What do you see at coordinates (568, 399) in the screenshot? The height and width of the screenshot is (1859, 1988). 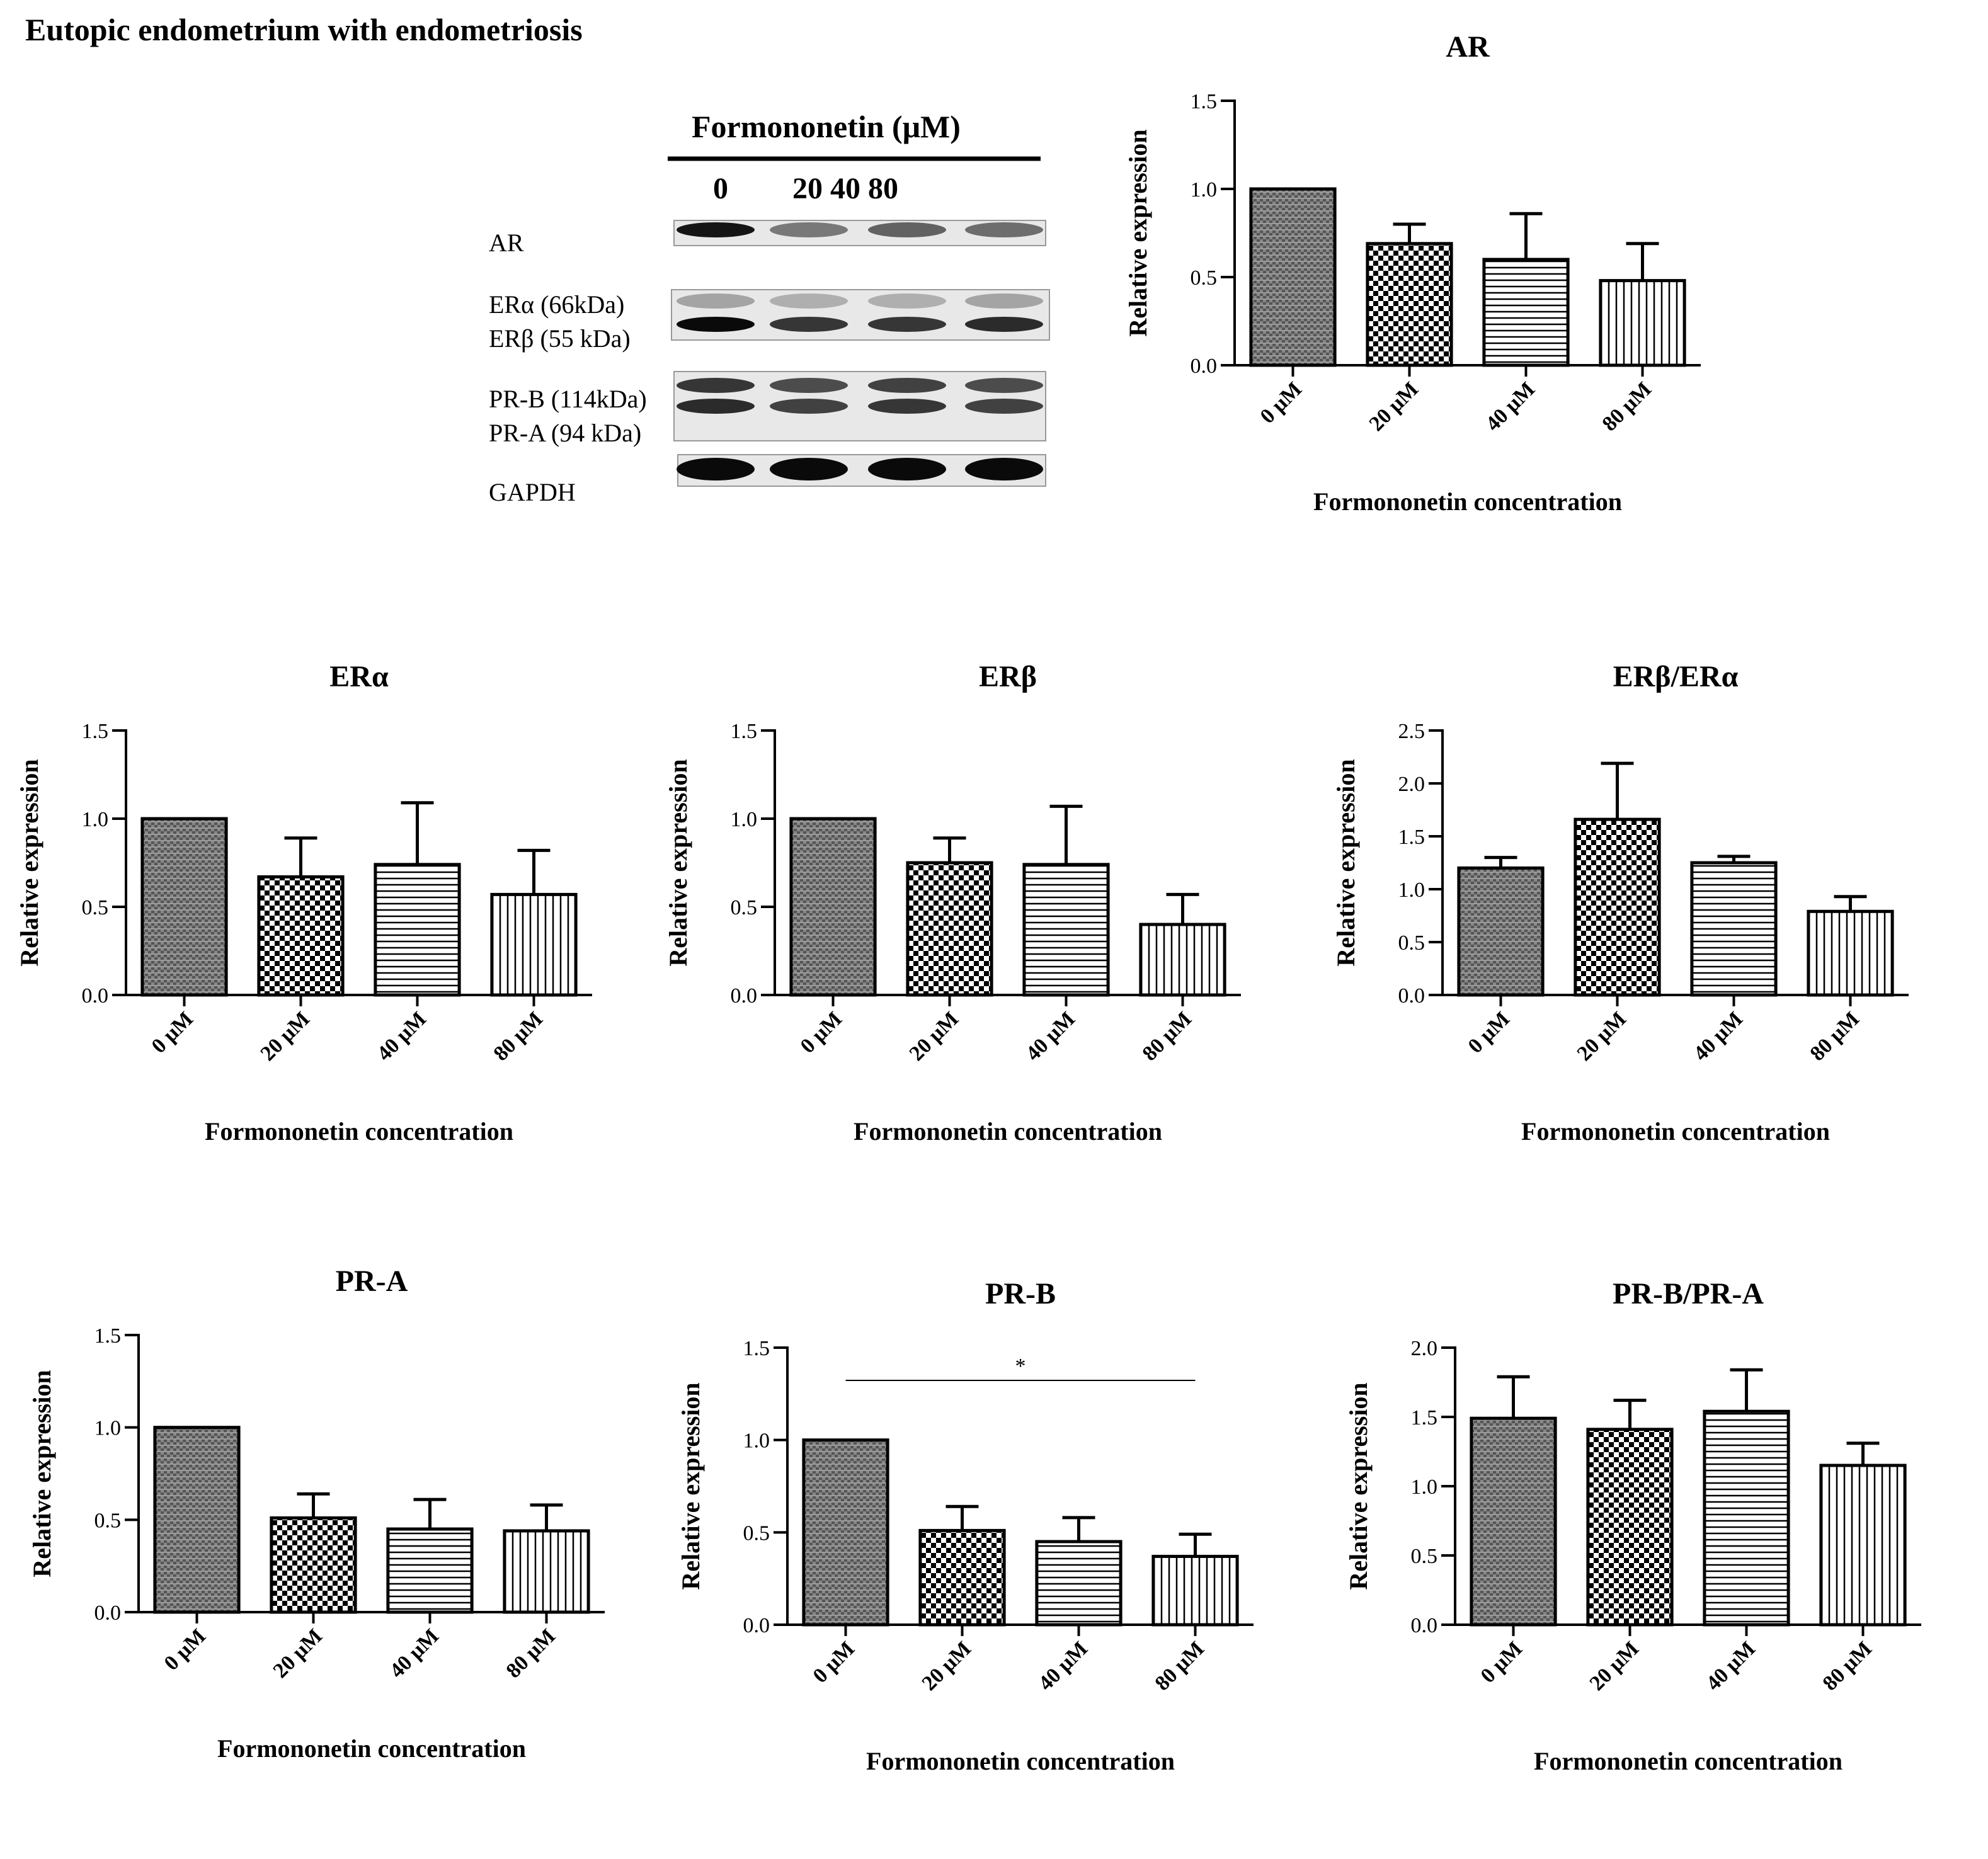 I see `blot-label-prb: PR-B (114kDa)` at bounding box center [568, 399].